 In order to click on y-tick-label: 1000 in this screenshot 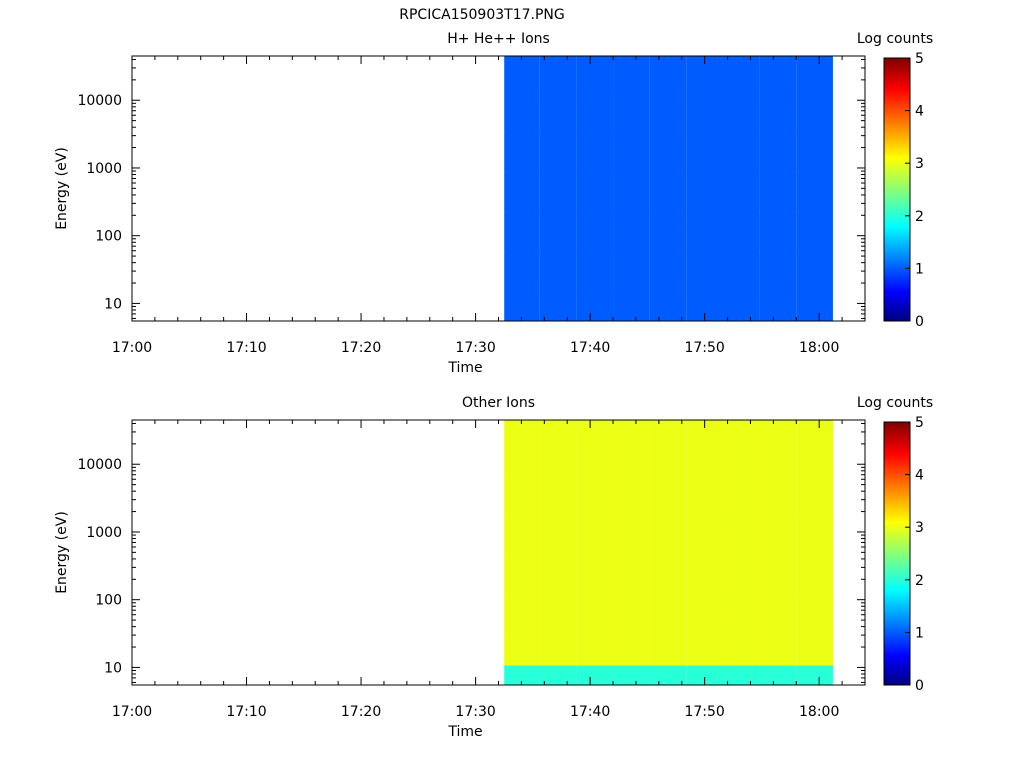, I will do `click(104, 533)`.